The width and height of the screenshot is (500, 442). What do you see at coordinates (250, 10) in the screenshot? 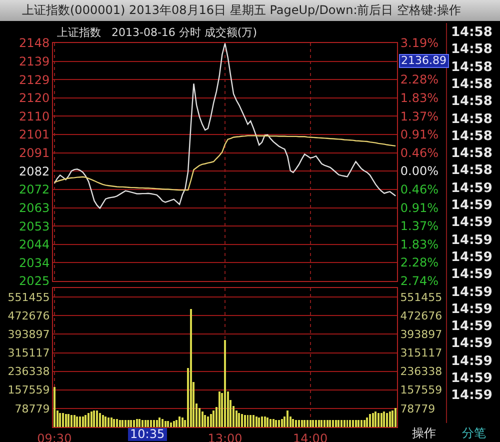
I see `chart-title: 上证指数(000001) 2013年08月16日 星期五 PageUp/Down:前后日 空格键:操作` at bounding box center [250, 10].